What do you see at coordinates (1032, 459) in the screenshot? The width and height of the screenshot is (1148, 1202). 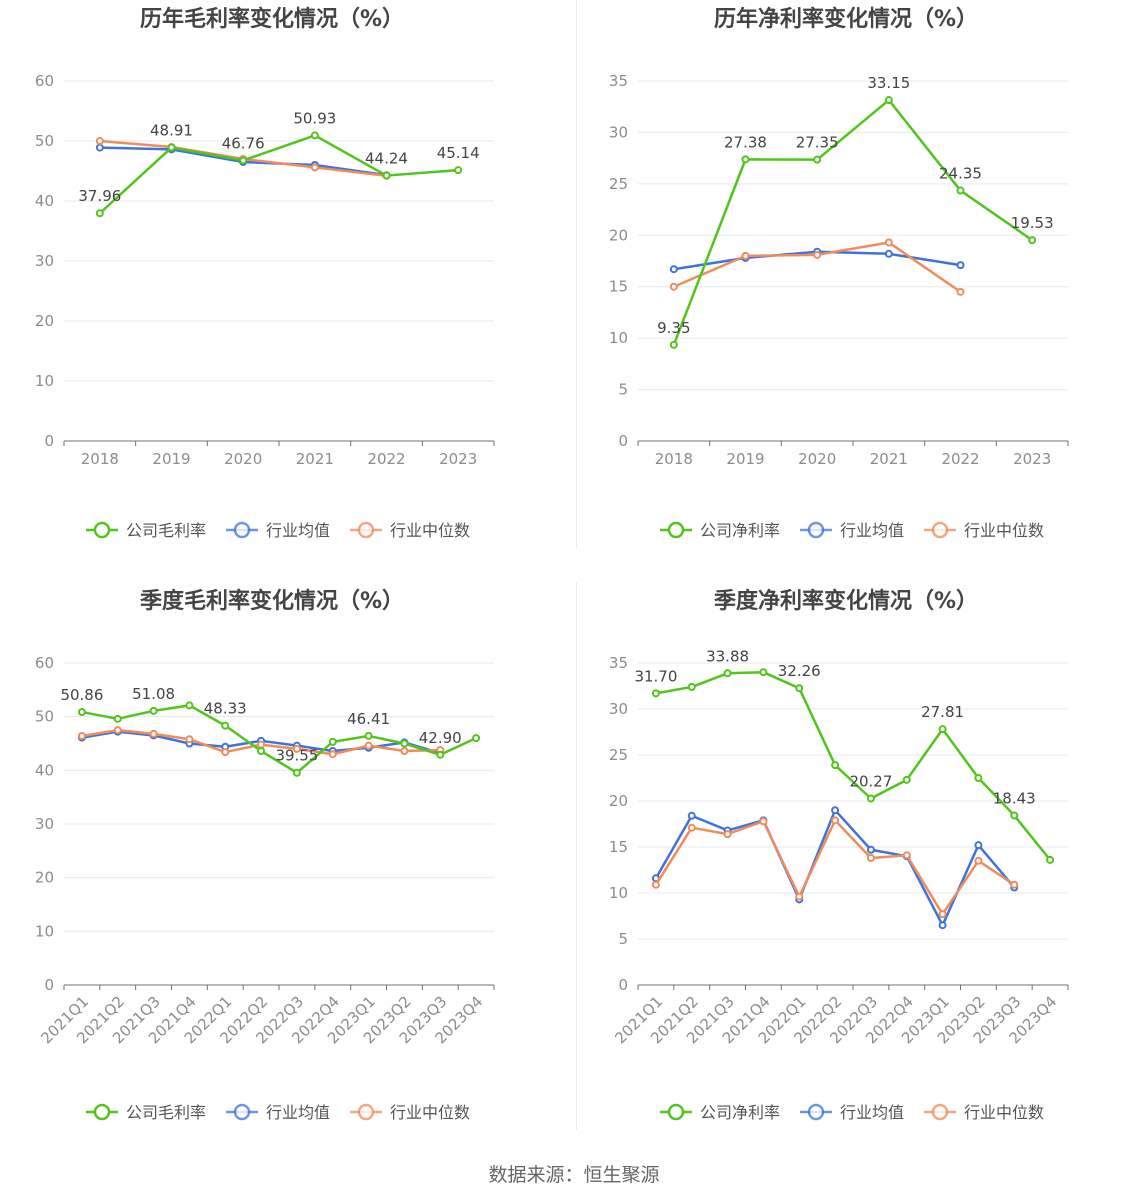 I see `x-tick-label: 2023` at bounding box center [1032, 459].